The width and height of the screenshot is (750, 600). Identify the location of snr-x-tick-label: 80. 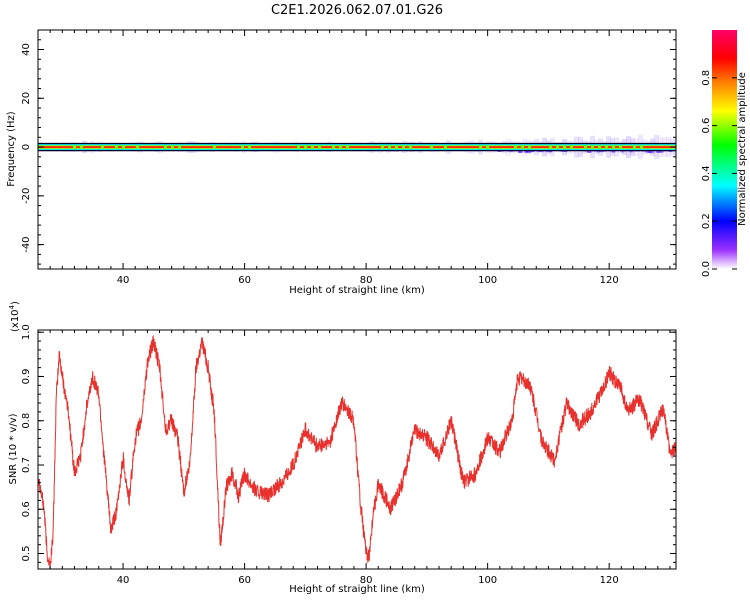
(366, 580).